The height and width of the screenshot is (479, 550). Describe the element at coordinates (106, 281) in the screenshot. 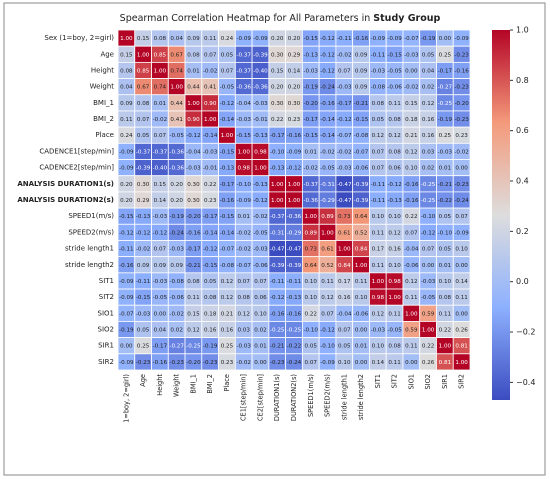

I see `row-label: SIT1` at that location.